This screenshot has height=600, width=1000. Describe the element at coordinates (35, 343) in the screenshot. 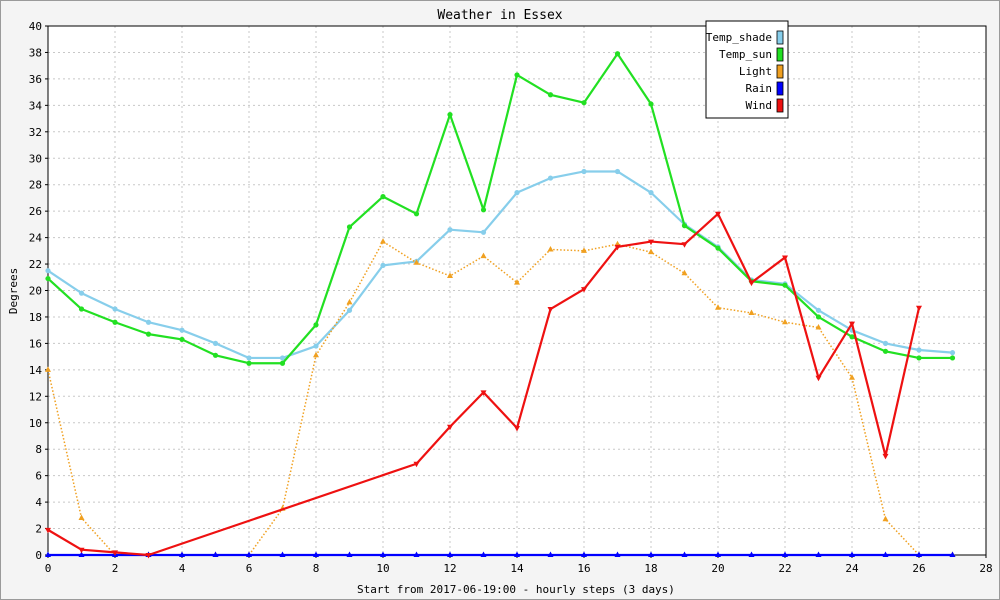

I see `y-tick-label: 16` at that location.